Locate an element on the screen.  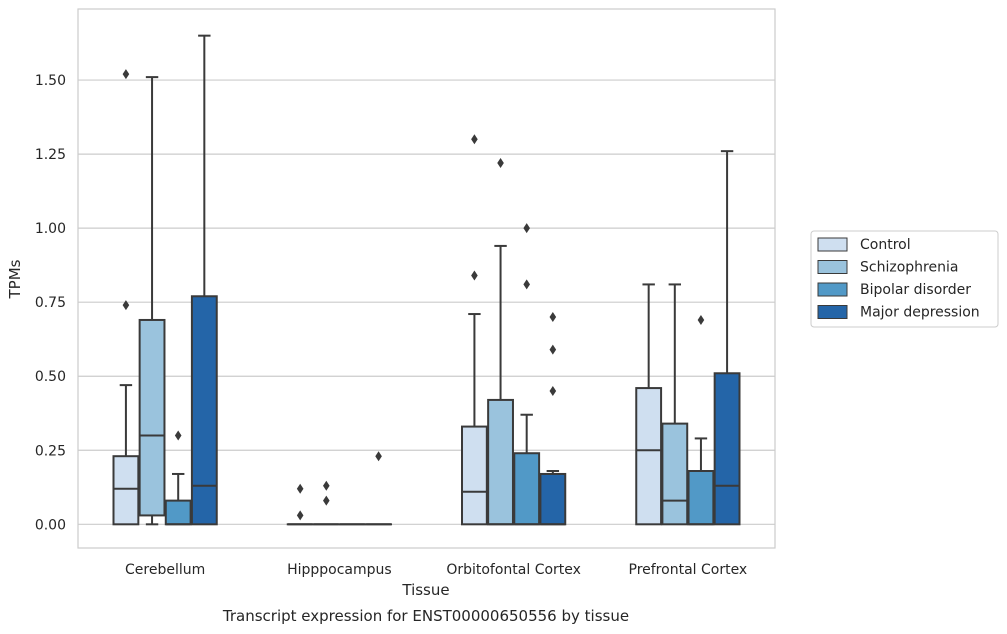
y-axis-ticks: 0.00 0.25 0.50 0.75 1.00 1.25 1.50 is located at coordinates (50, 303).